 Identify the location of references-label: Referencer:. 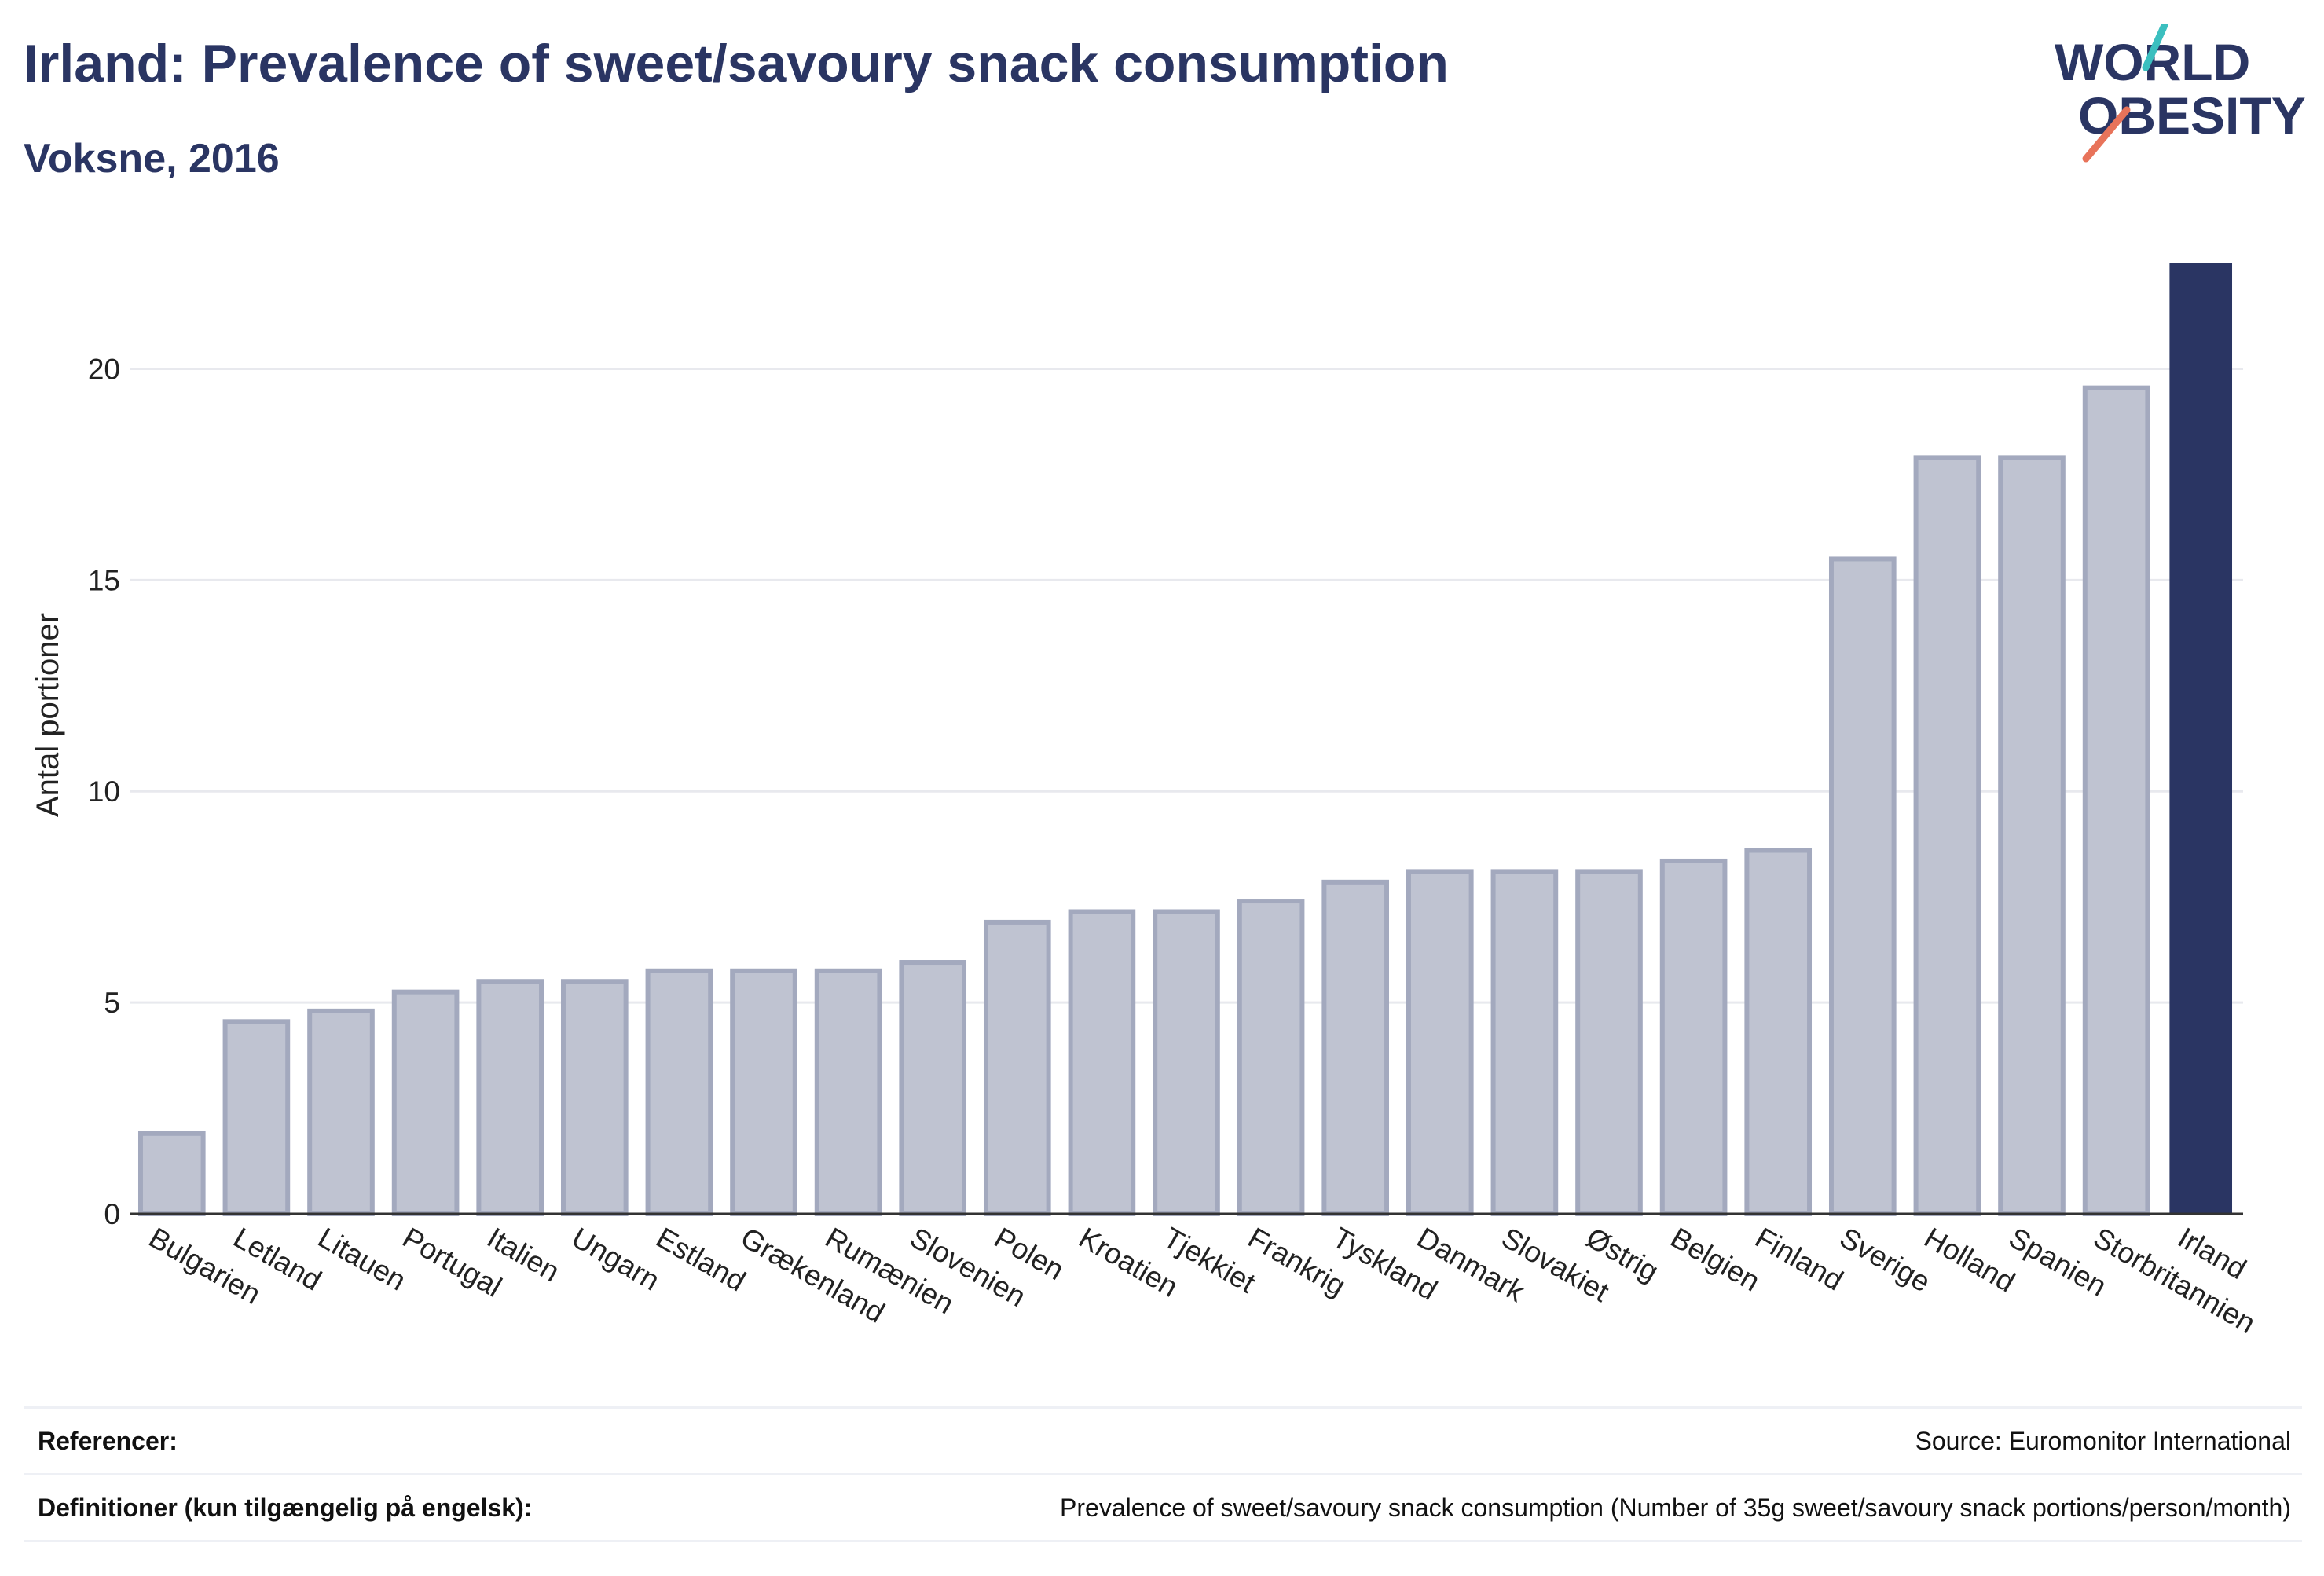
(108, 1440).